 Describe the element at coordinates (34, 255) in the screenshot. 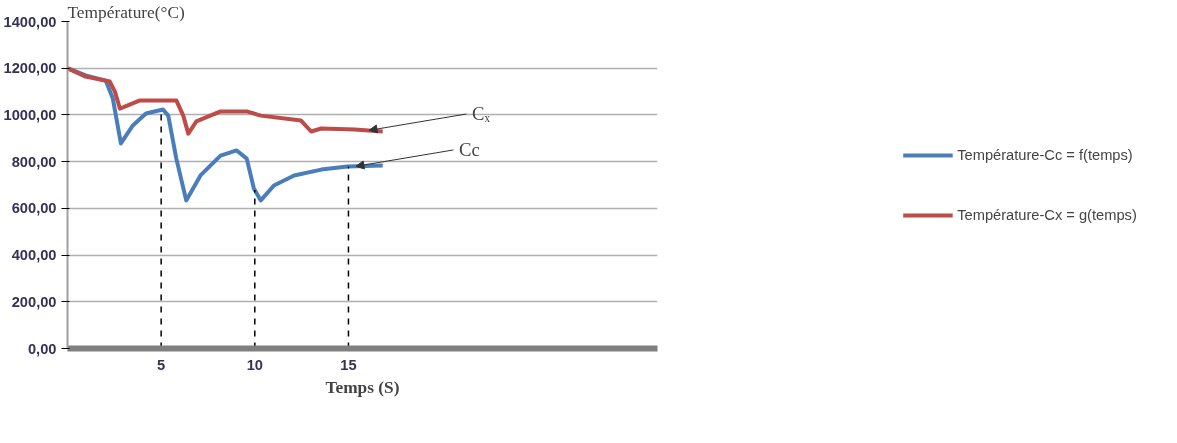

I see `y-tick-label: 400,00` at that location.